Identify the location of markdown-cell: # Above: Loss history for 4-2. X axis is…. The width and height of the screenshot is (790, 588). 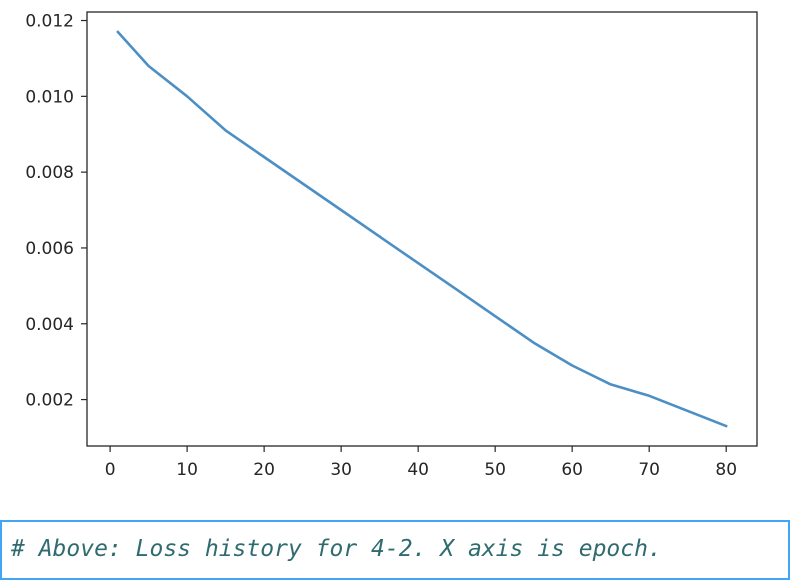
(395, 550).